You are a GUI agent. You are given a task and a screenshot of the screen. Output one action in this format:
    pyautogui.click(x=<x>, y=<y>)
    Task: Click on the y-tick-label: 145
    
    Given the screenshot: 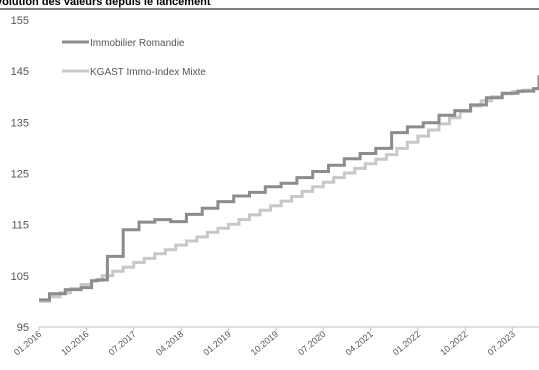 What is the action you would take?
    pyautogui.click(x=20, y=72)
    